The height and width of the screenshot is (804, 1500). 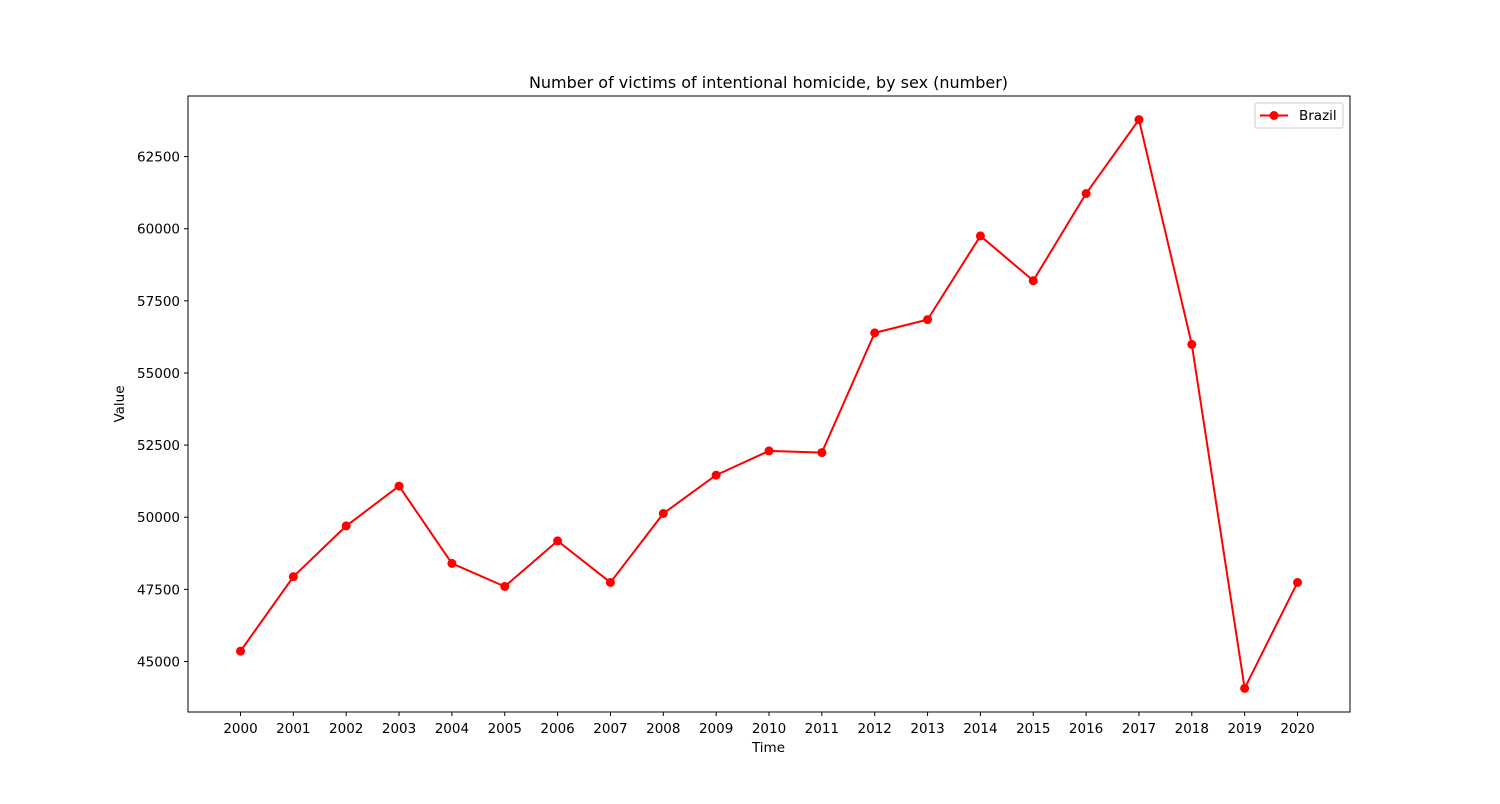 What do you see at coordinates (240, 651) in the screenshot?
I see `data-point-brazil-2000` at bounding box center [240, 651].